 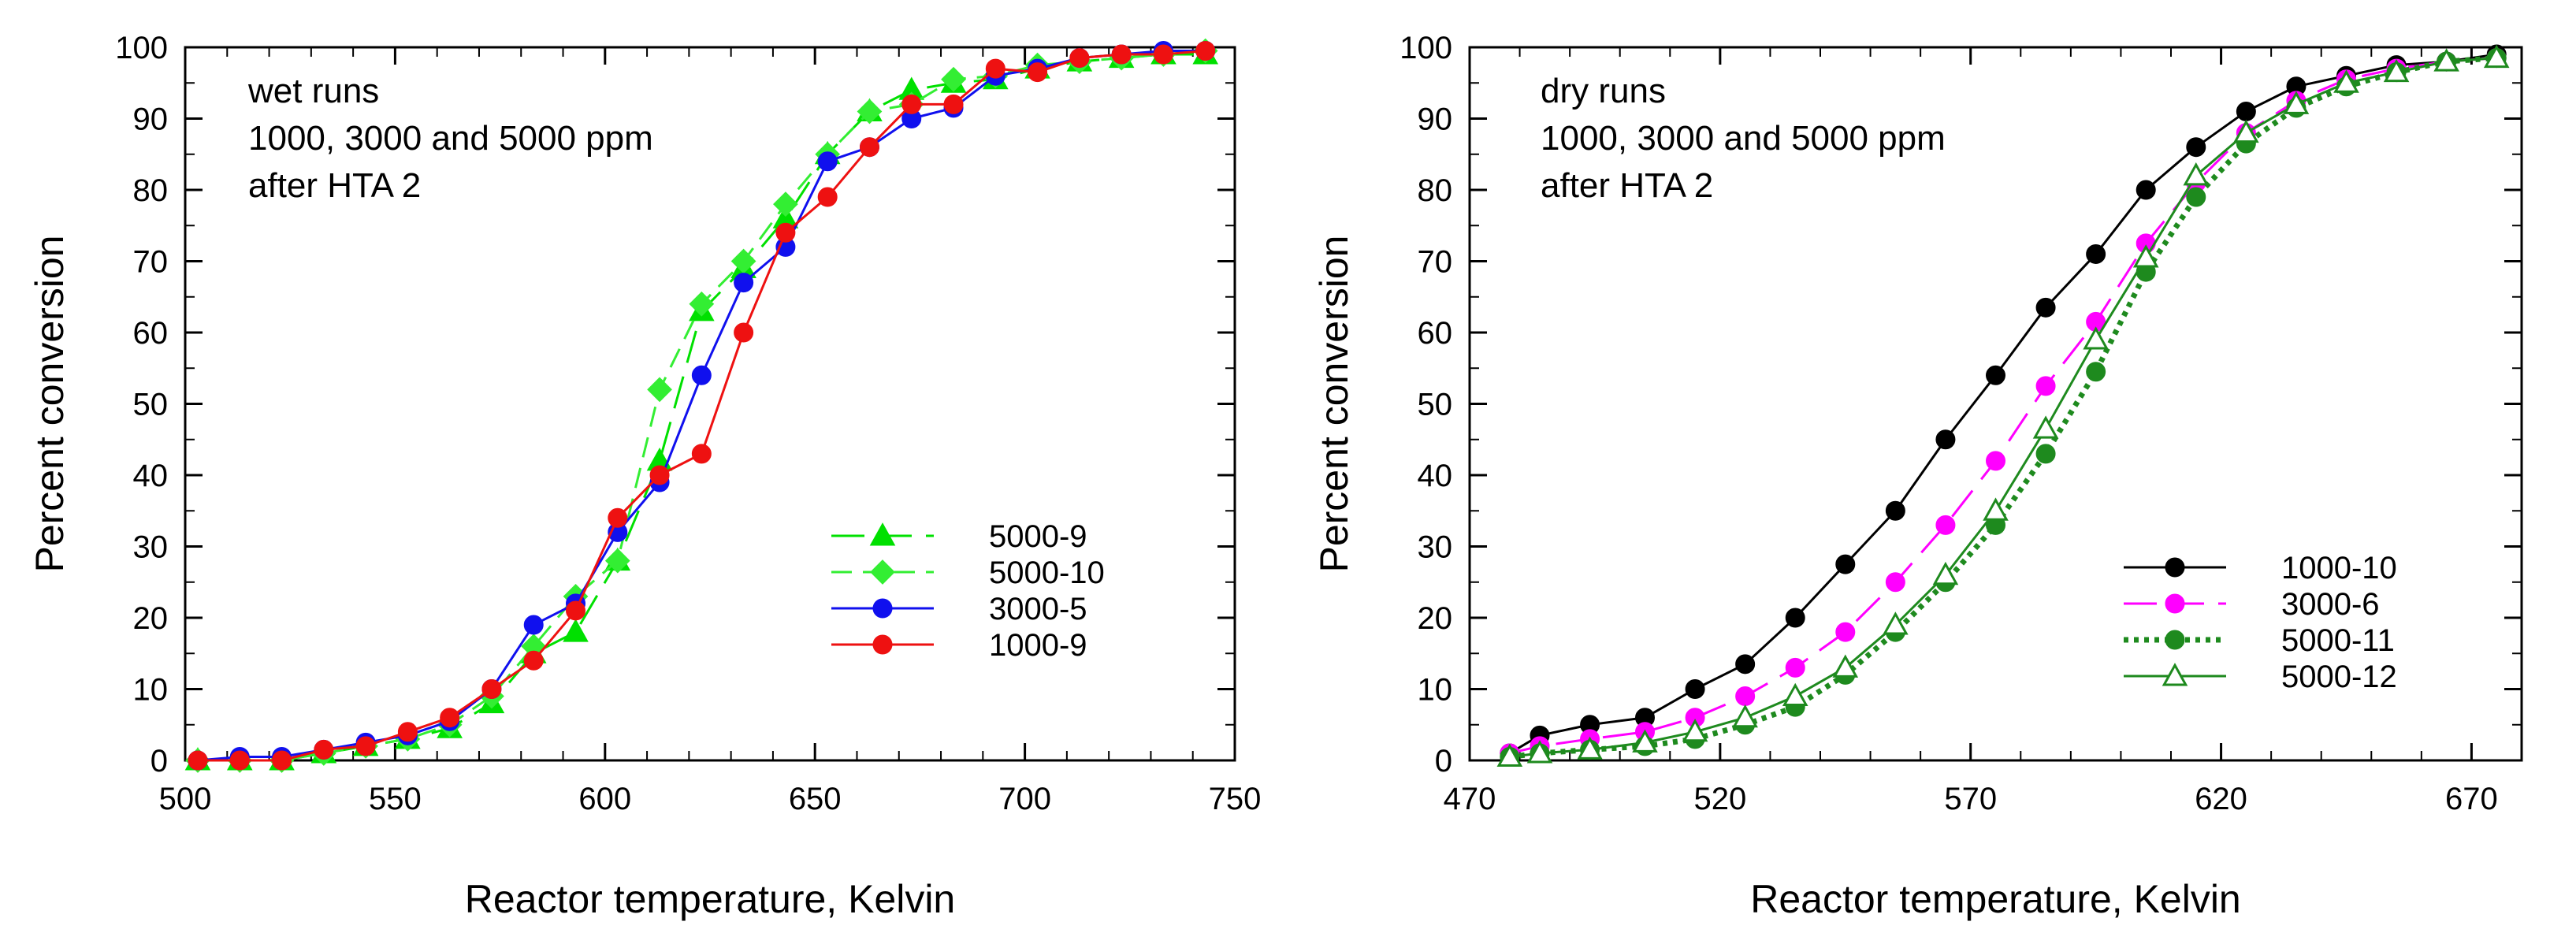 What do you see at coordinates (1435, 405) in the screenshot?
I see `y-tick-label: 50` at bounding box center [1435, 405].